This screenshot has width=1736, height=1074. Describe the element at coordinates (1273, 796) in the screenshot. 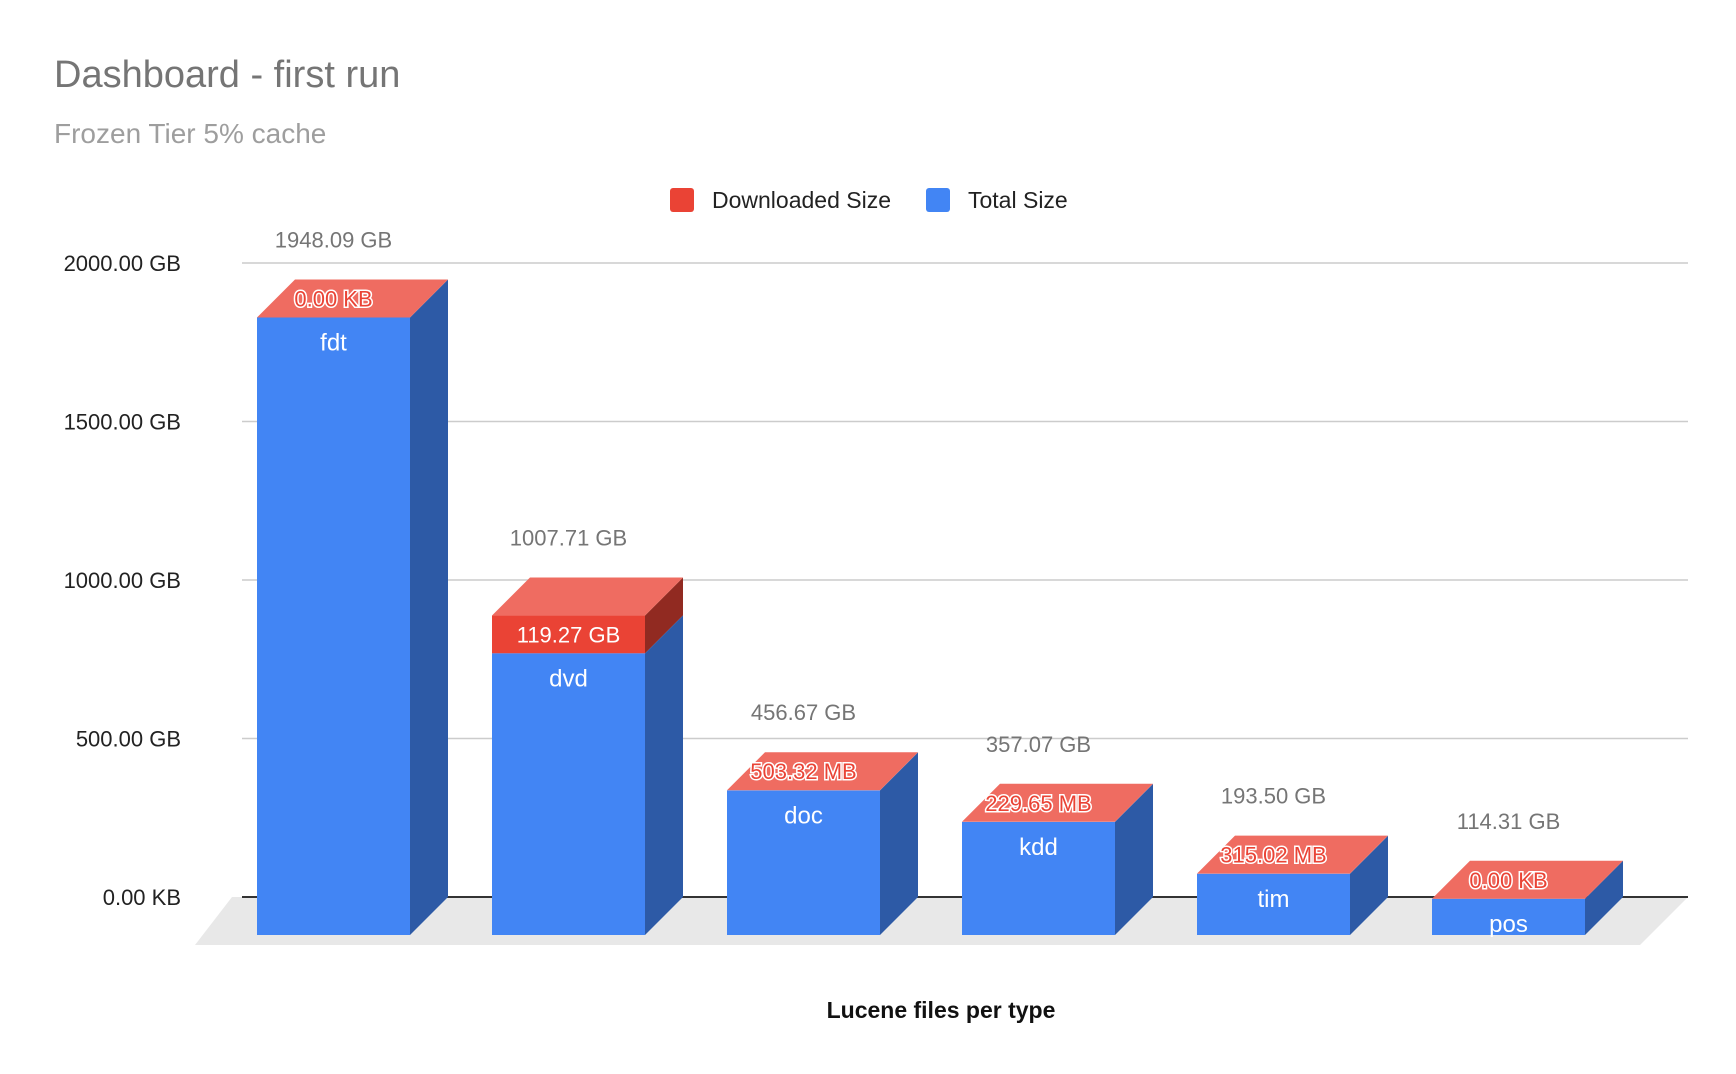

I see `total-value-label: 193.50 GB` at that location.